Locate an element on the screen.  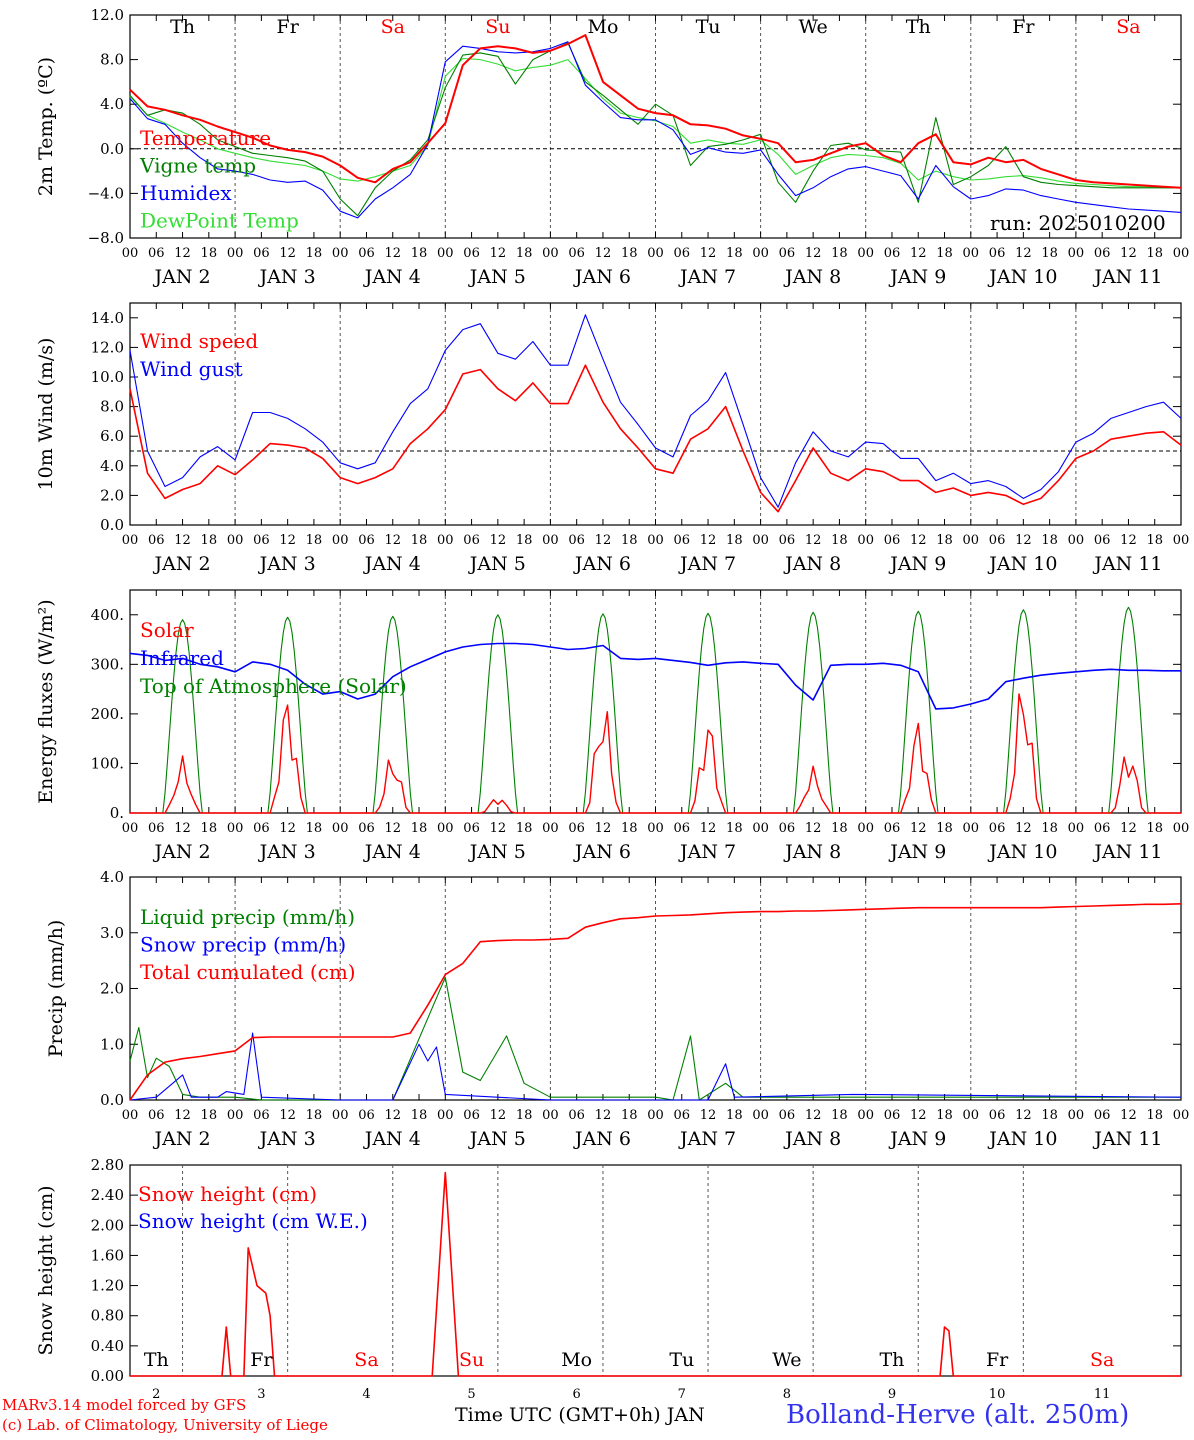
y-tick-label: 400. is located at coordinates (107, 615).